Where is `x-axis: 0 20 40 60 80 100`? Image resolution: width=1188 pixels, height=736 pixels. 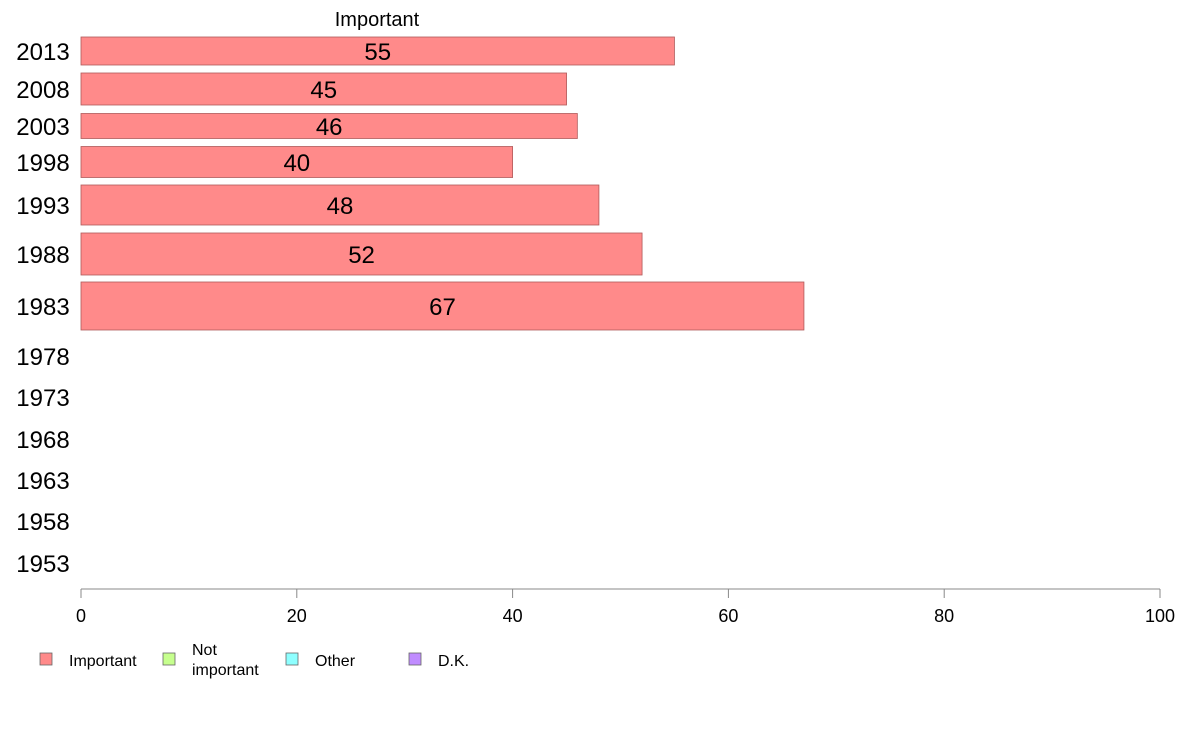 x-axis: 0 20 40 60 80 100 is located at coordinates (625, 607).